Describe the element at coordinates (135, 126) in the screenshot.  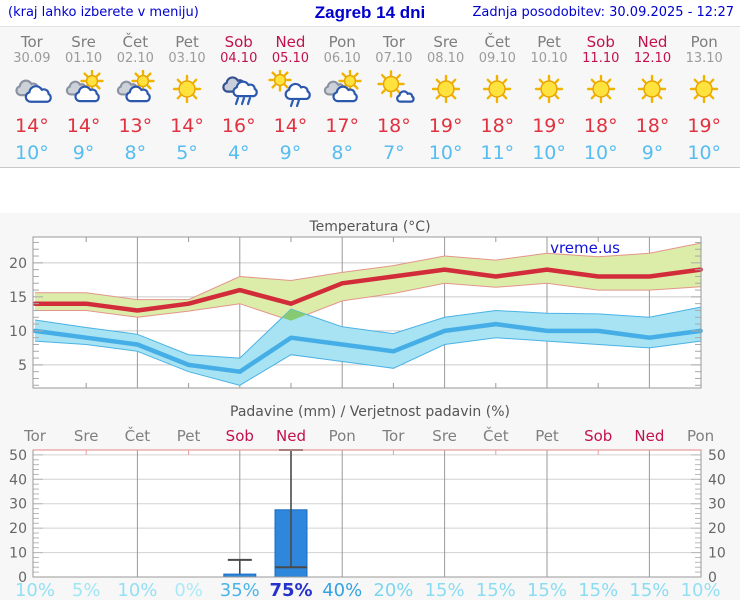
I see `max-temperature: 13°` at that location.